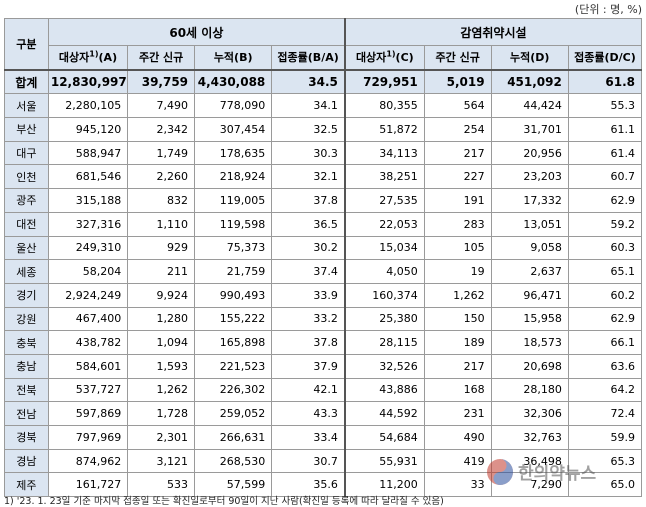 The image size is (646, 507). I want to click on svg-text: 한의약뉴스, so click(557, 473).